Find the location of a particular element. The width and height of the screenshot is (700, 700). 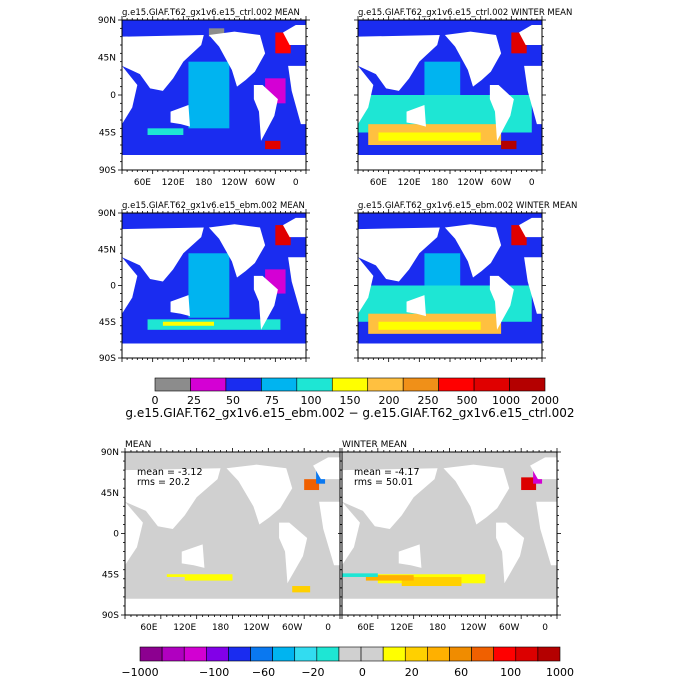

colorbar-label: 2000 is located at coordinates (545, 400).